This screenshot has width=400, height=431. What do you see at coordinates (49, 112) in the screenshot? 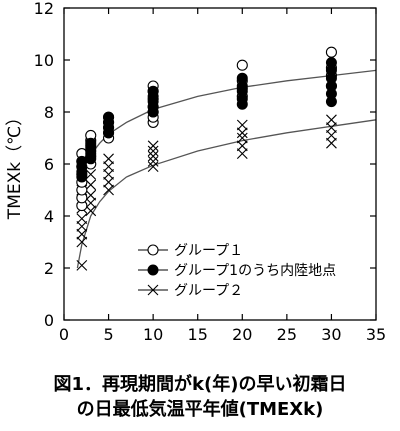
I see `y-tick-label: 8` at bounding box center [49, 112].